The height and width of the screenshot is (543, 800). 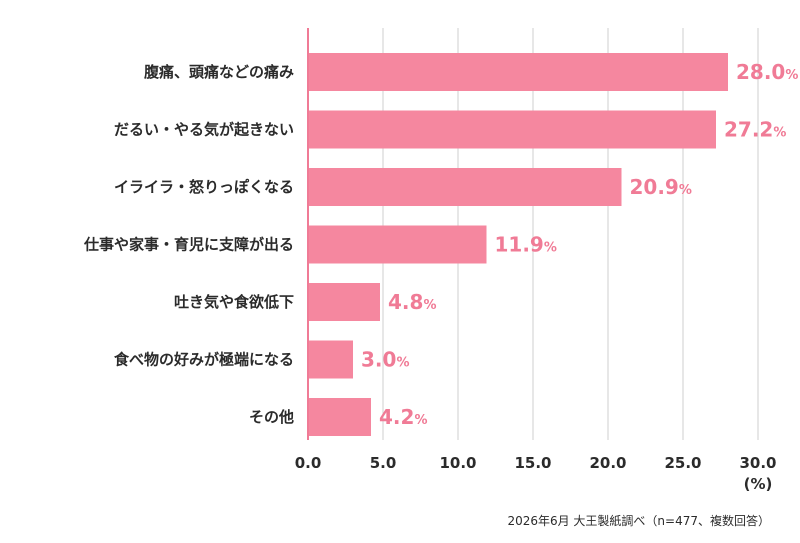 I want to click on value-label: 27.2%, so click(x=755, y=130).